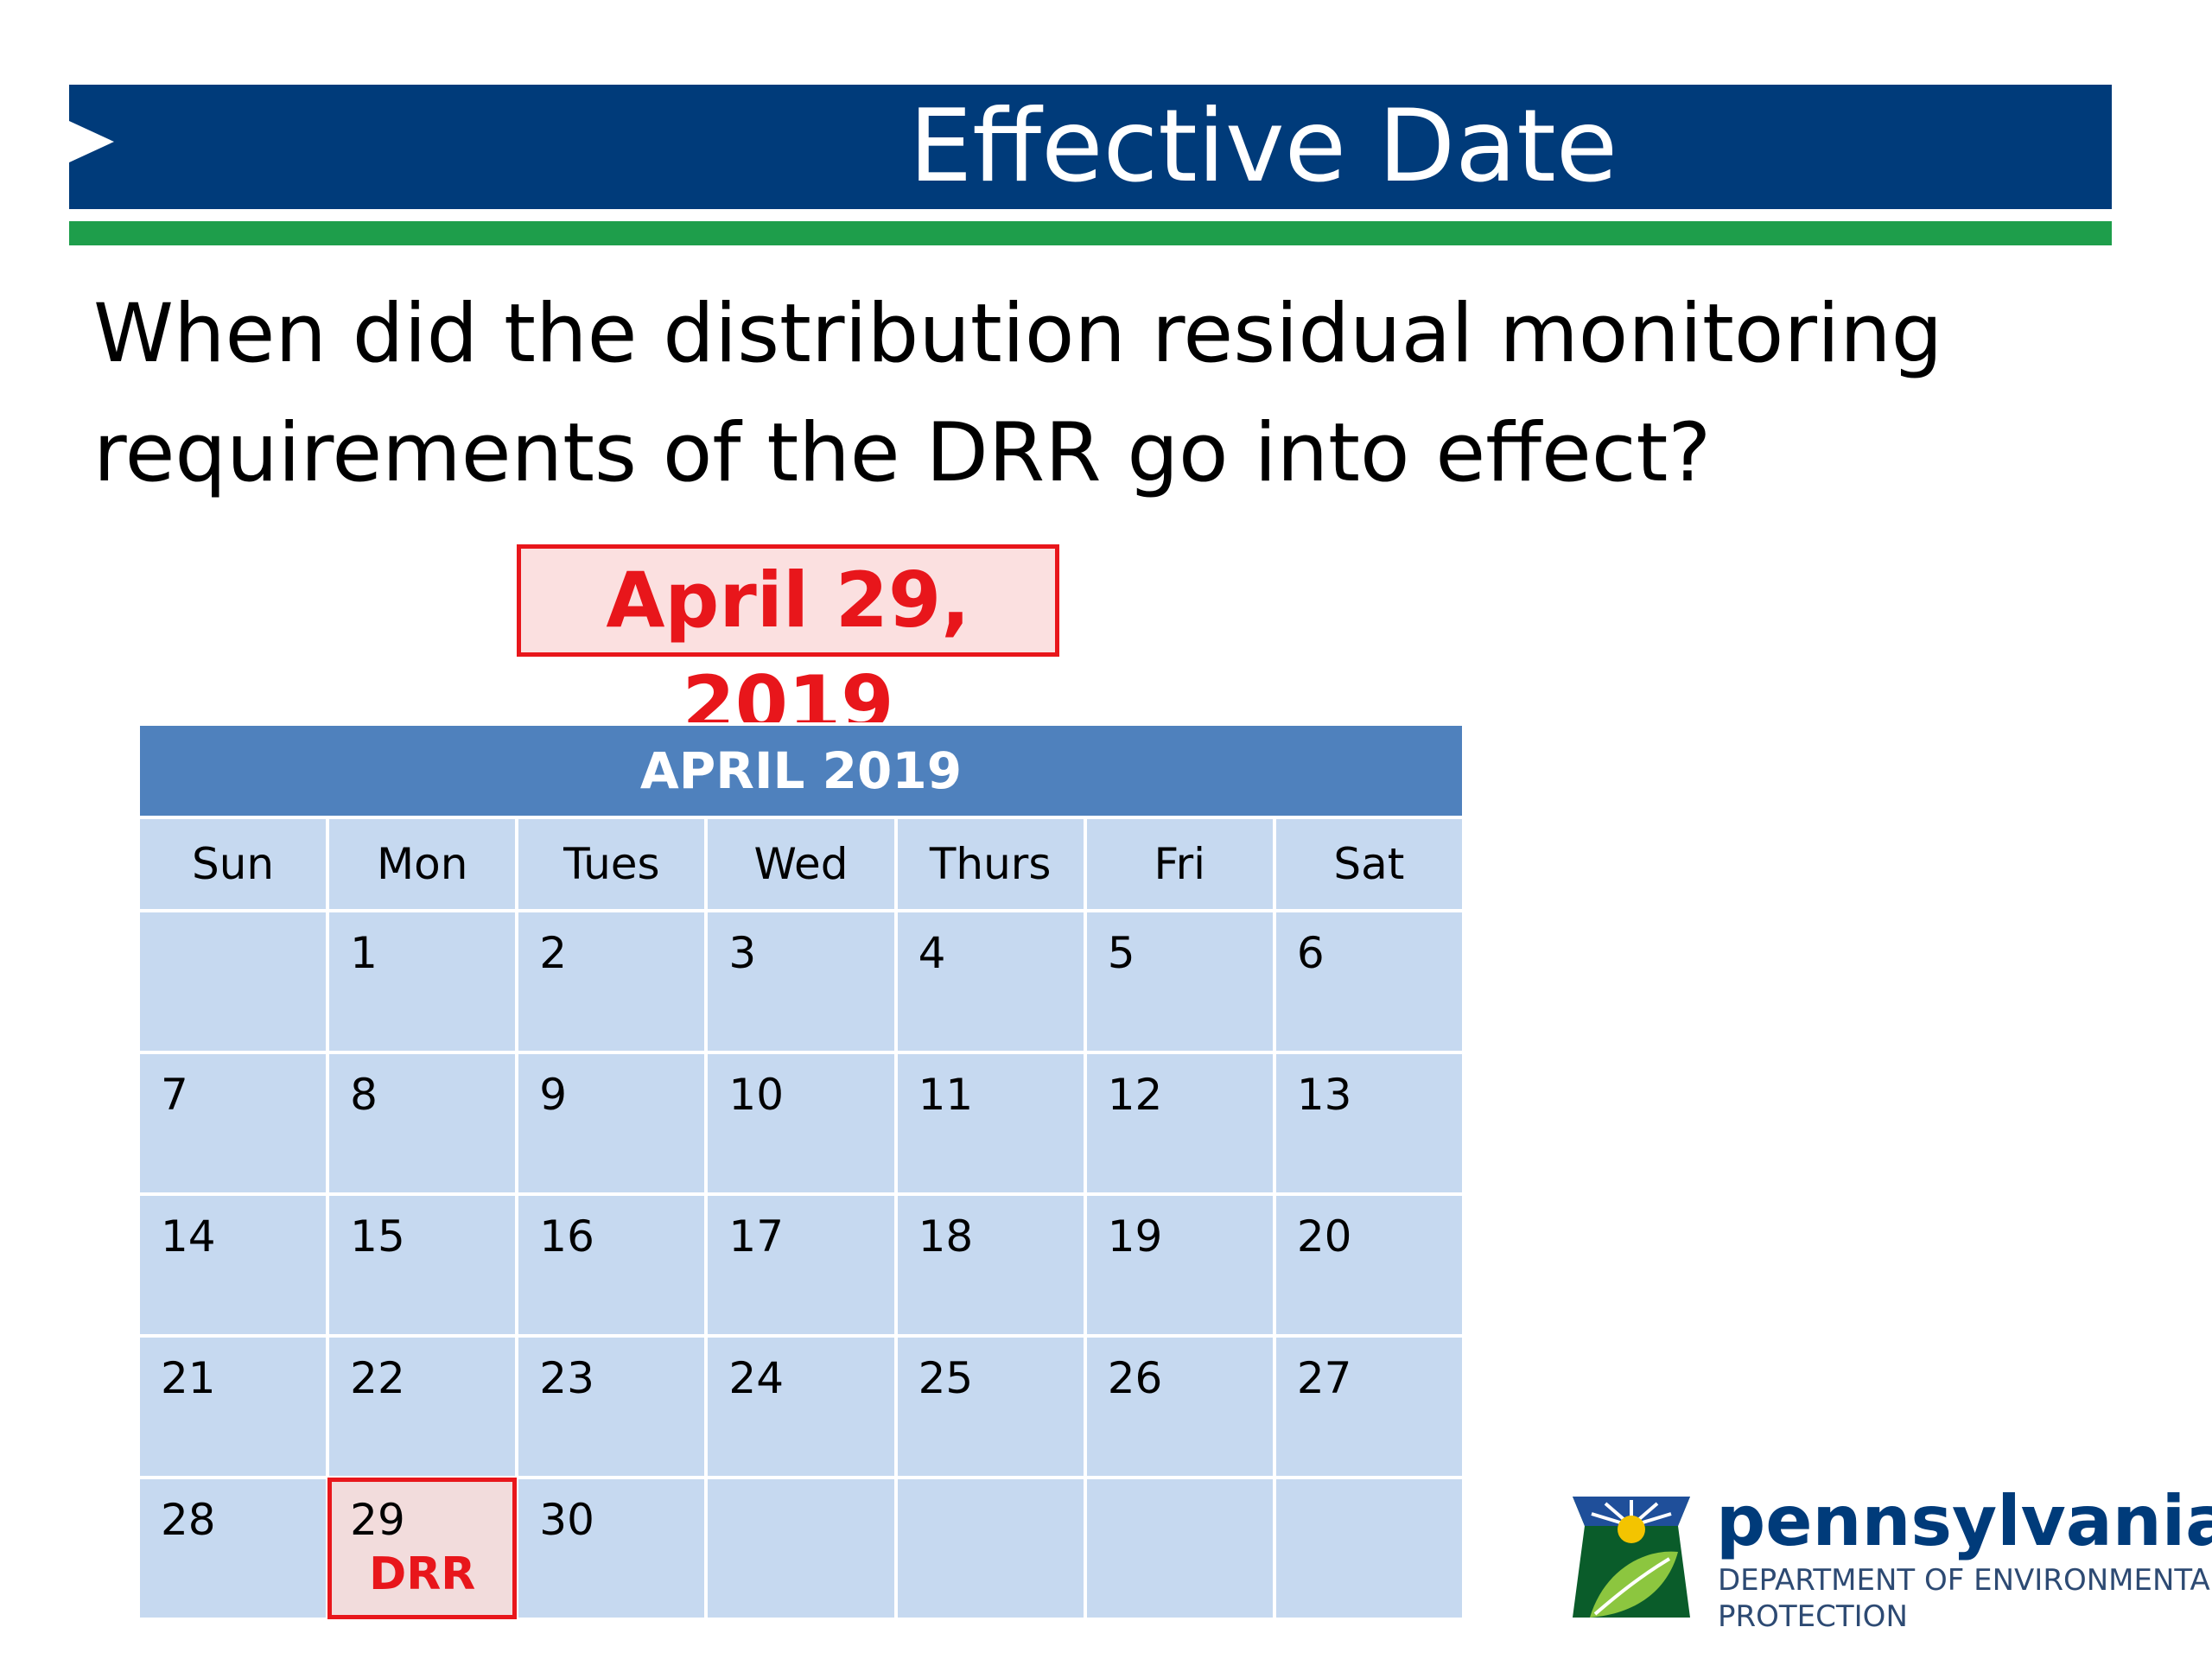 The image size is (2212, 1659). Describe the element at coordinates (612, 982) in the screenshot. I see `calendar-day-cell: 2` at that location.